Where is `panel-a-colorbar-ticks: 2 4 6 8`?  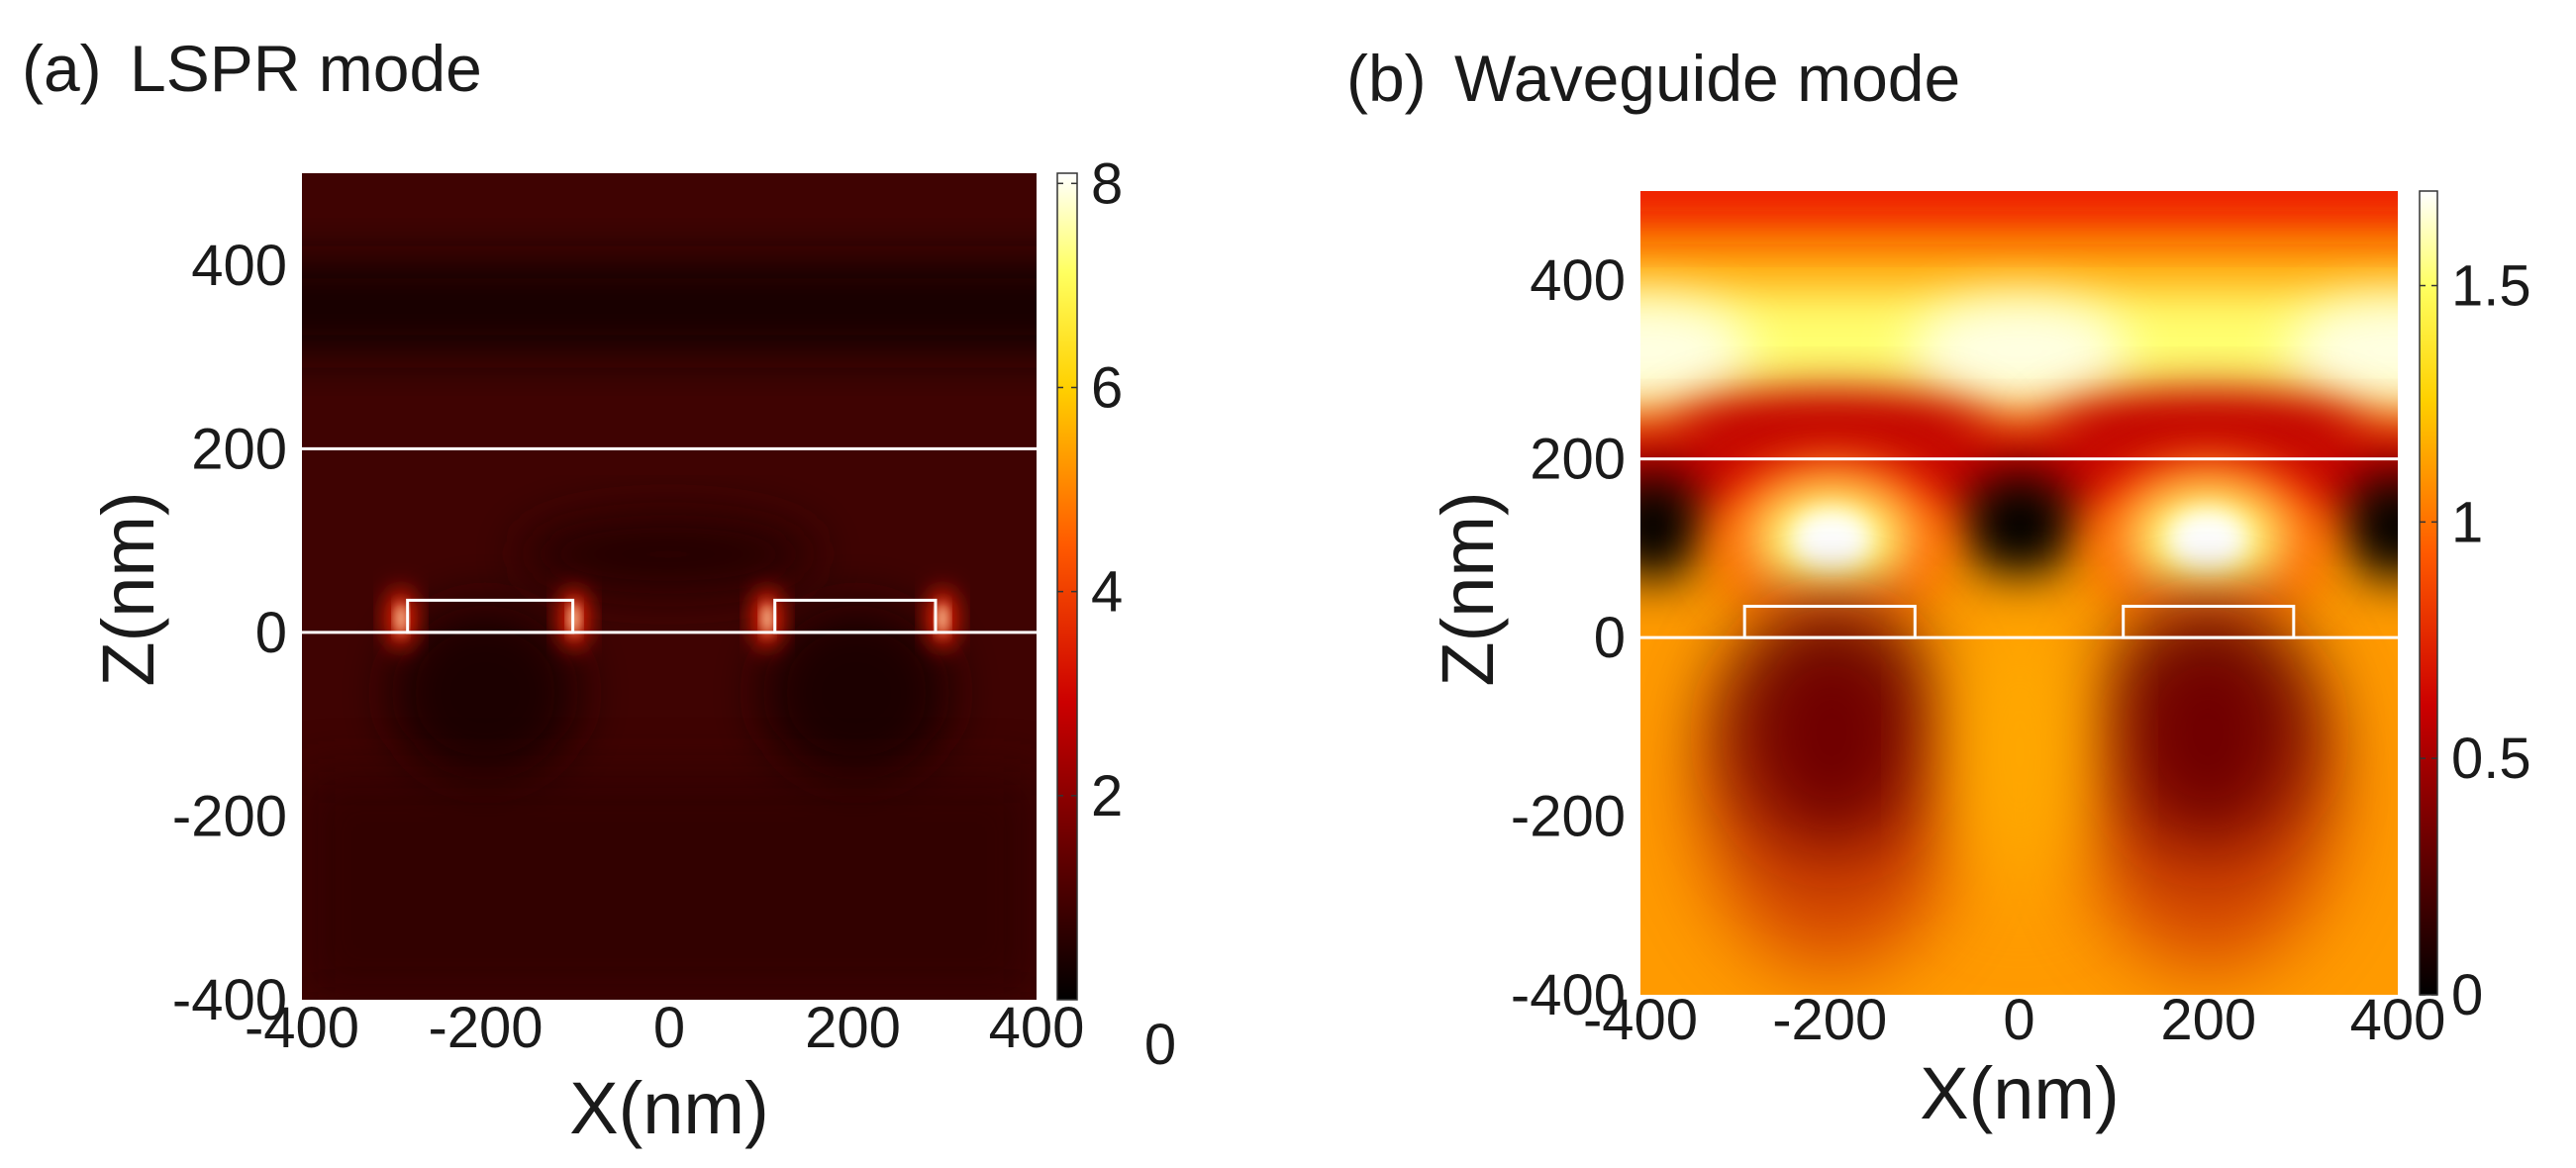 panel-a-colorbar-ticks: 2 4 6 8 is located at coordinates (1090, 489).